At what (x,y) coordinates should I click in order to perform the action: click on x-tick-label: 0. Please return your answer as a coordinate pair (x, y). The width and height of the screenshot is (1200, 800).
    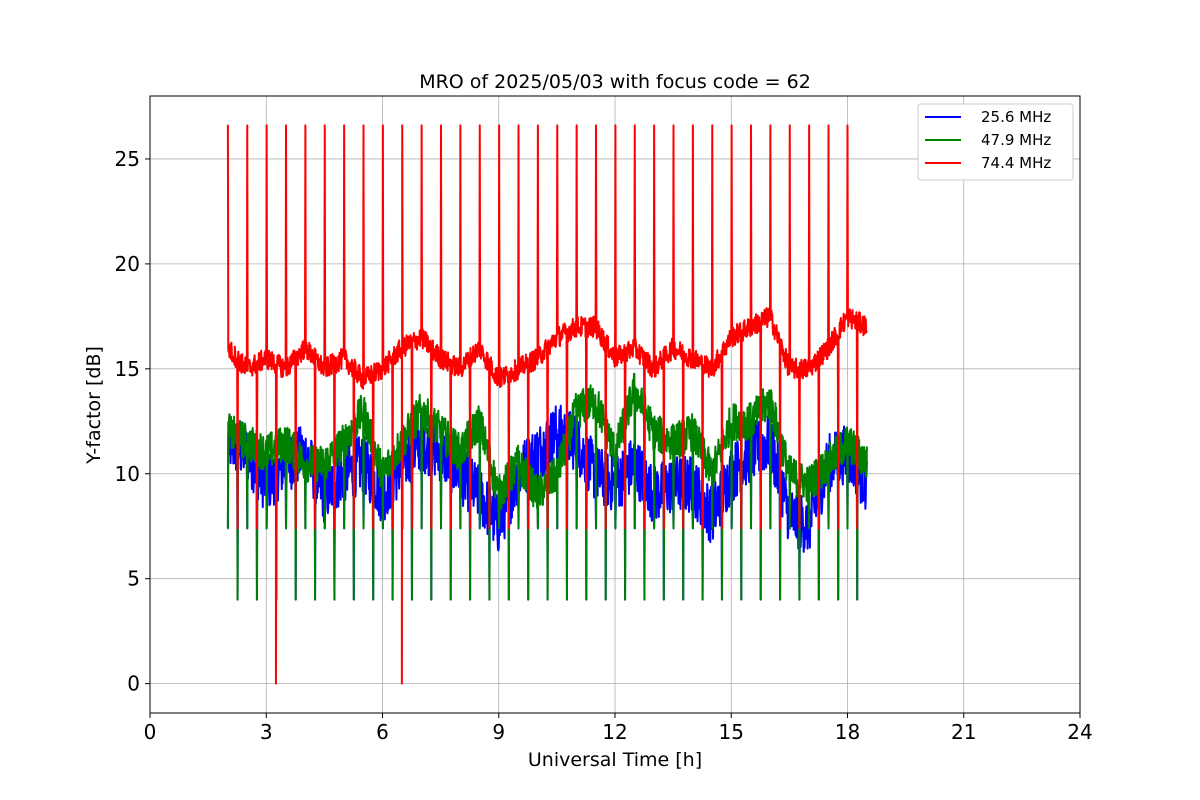
    Looking at the image, I should click on (150, 732).